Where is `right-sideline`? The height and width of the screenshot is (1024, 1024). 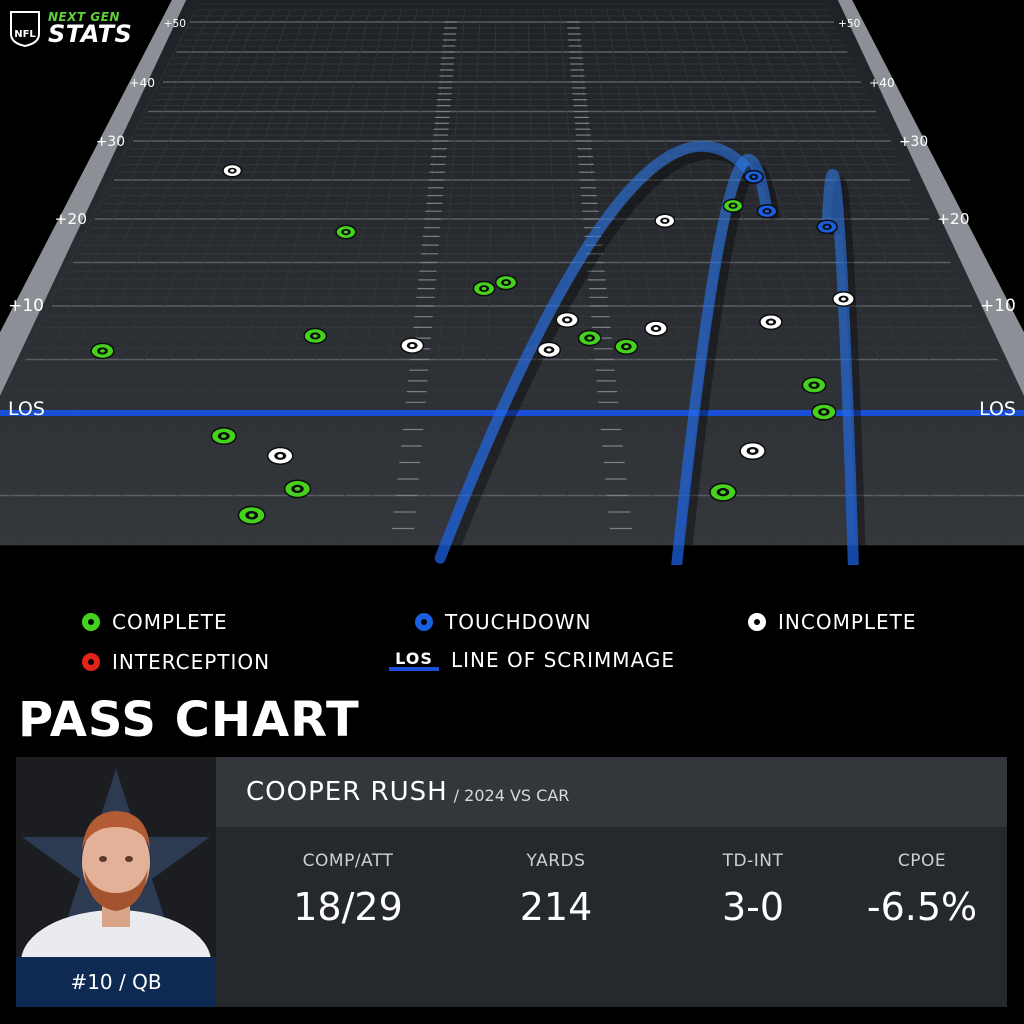
right-sideline is located at coordinates (930, 198).